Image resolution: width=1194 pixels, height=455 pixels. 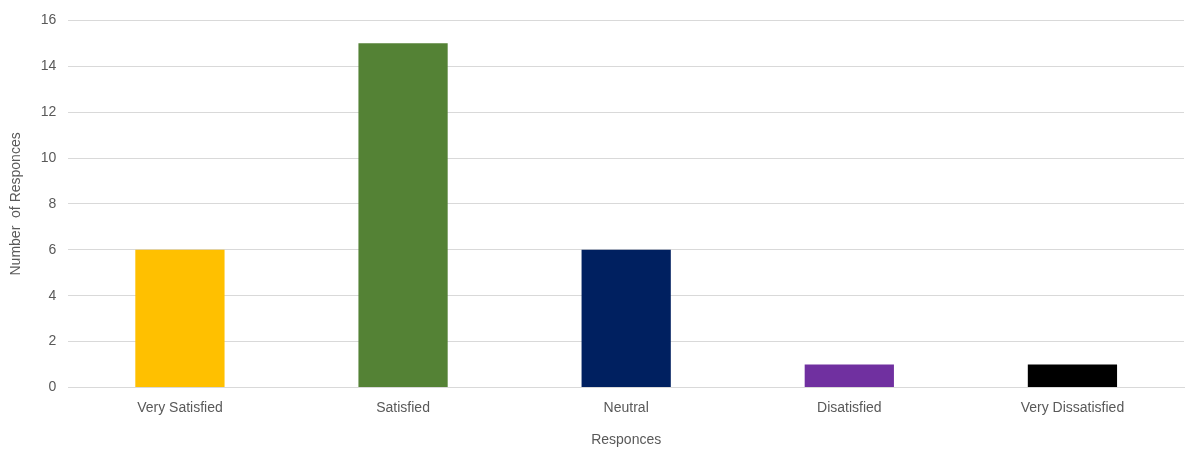 I want to click on x-tick-label: Very Dissatisfied, so click(x=1072, y=406).